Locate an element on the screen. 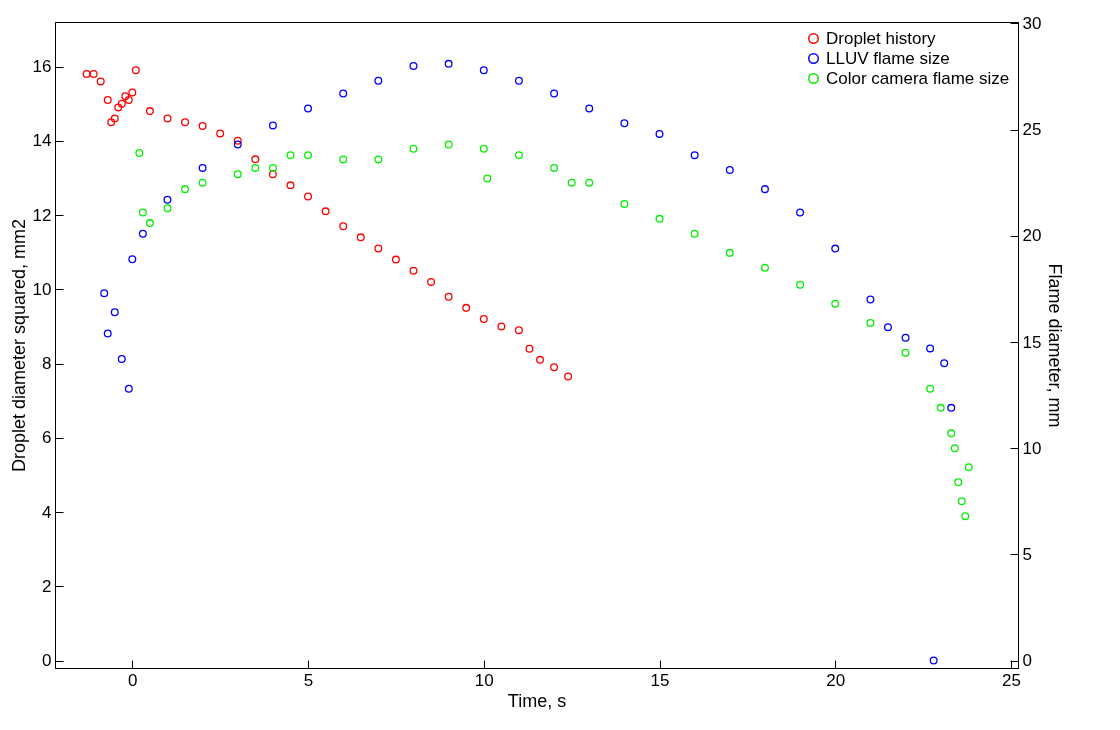 The height and width of the screenshot is (730, 1120). legend-label: LLUV flame size is located at coordinates (888, 58).